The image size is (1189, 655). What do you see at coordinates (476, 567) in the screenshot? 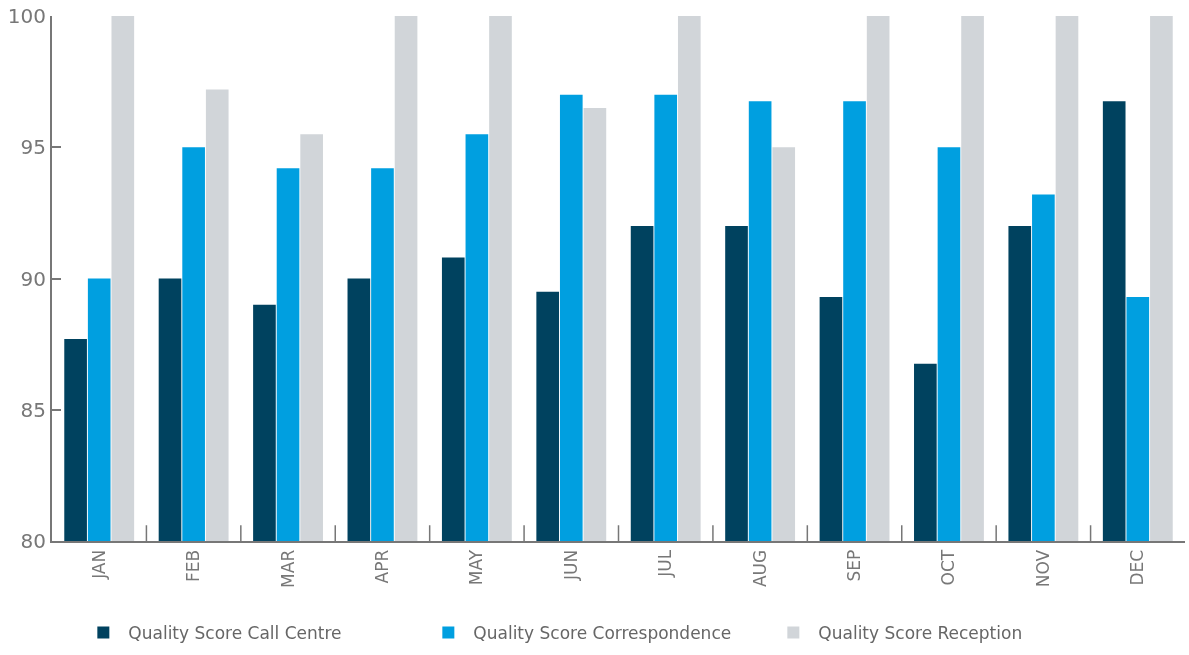
I see `x-tick-label: MAY` at bounding box center [476, 567].